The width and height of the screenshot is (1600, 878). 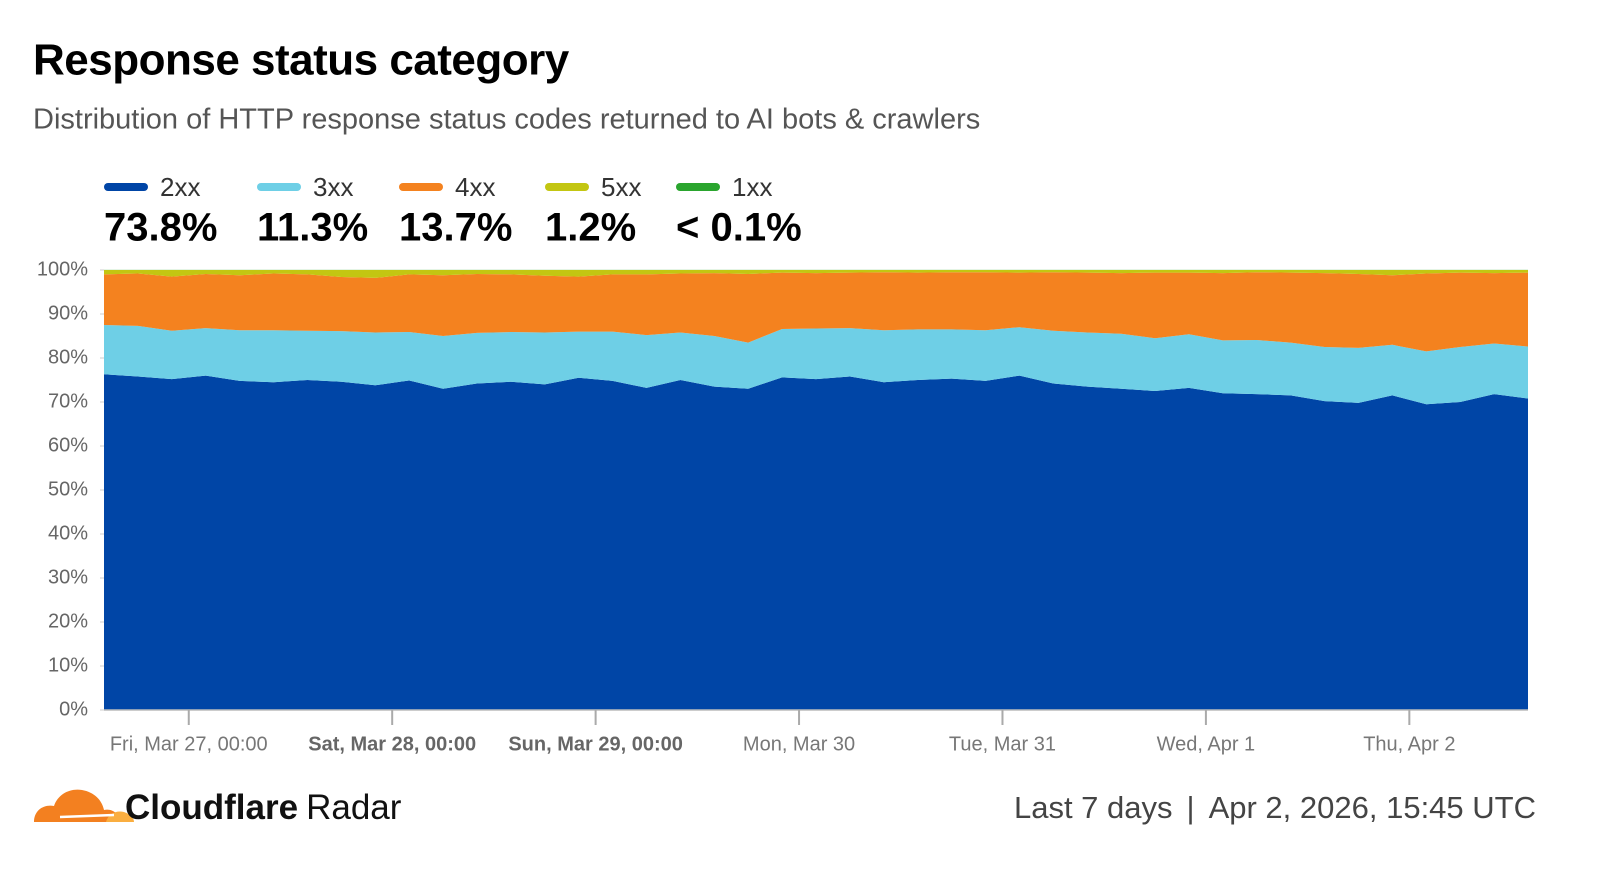 I want to click on y-tick-label: 100%, so click(x=62, y=269).